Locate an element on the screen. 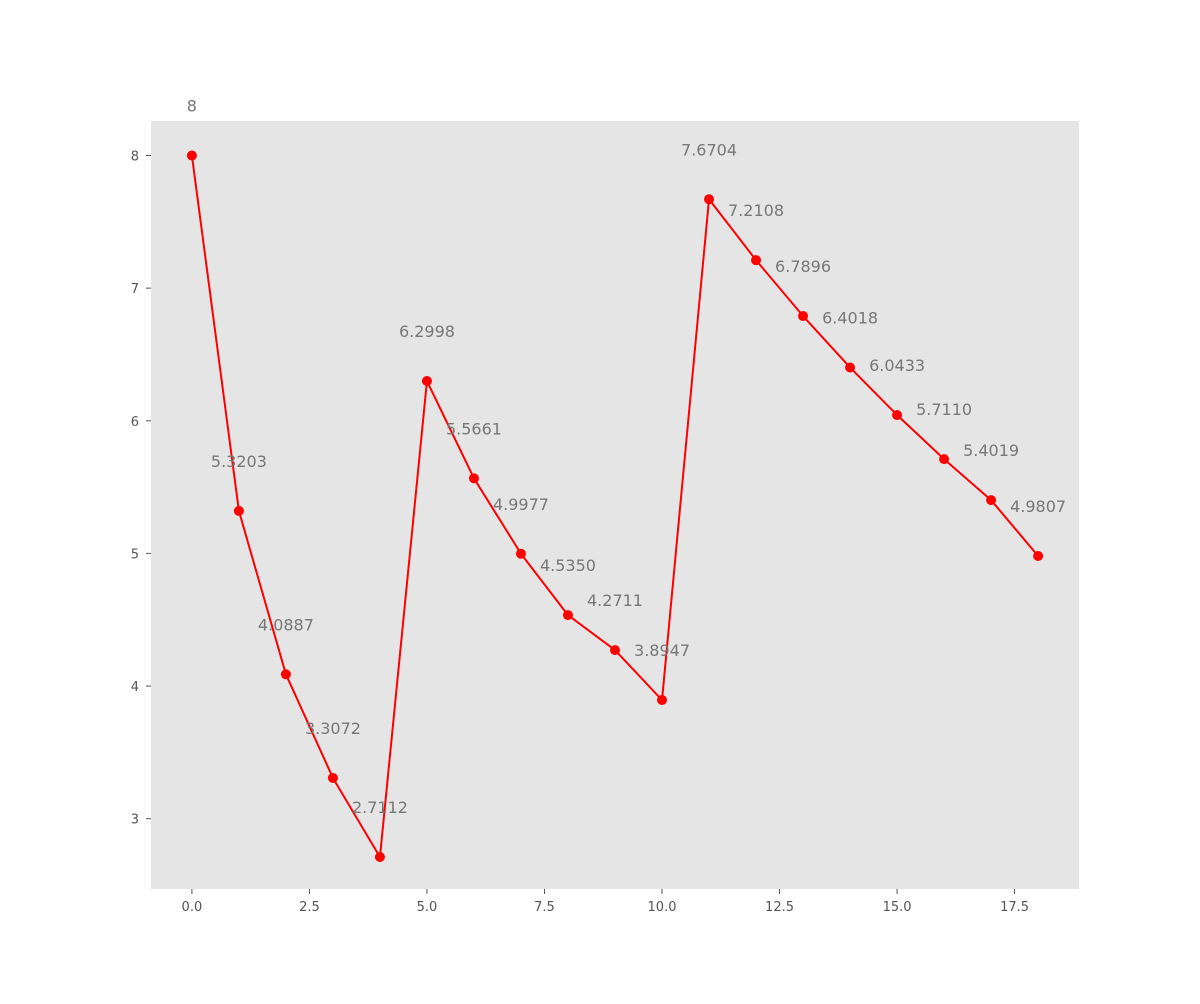 This screenshot has height=1004, width=1200. data-label: 6.7896 is located at coordinates (803, 266).